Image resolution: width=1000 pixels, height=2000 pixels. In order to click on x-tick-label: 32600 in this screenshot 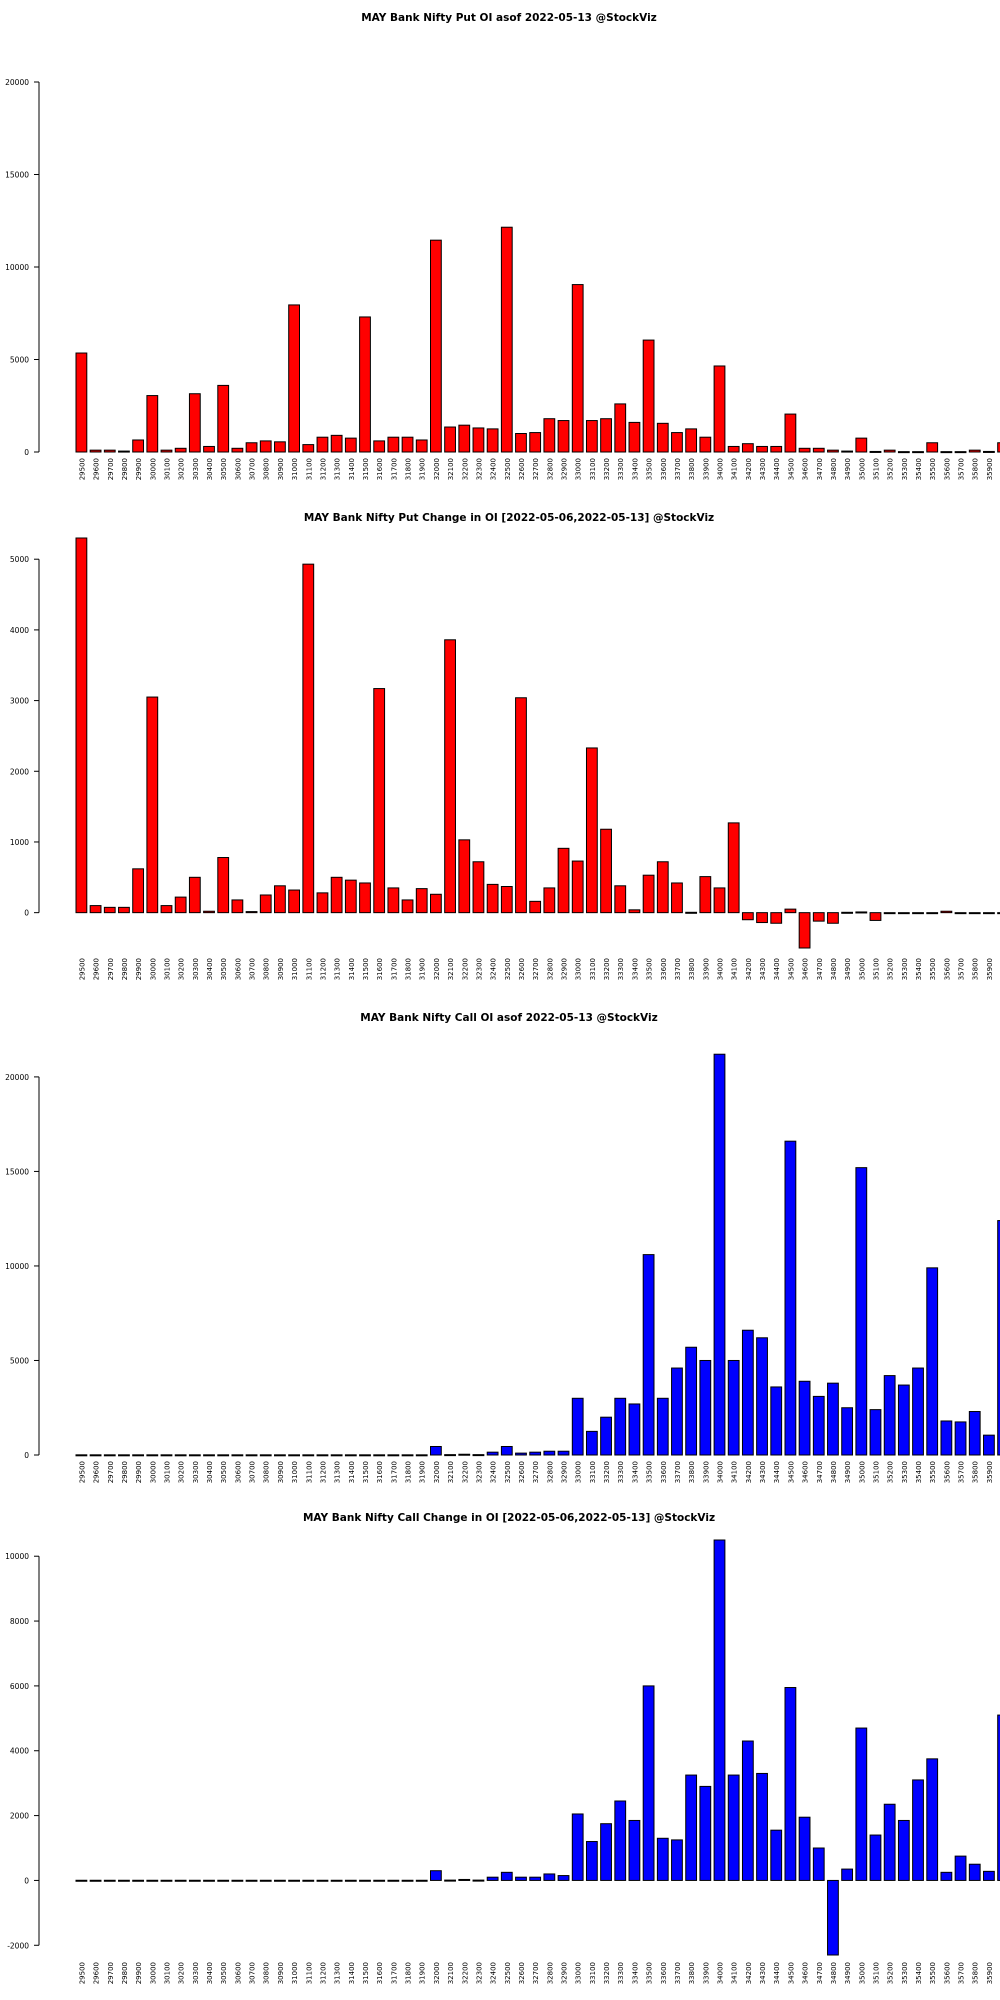, I will do `click(522, 969)`.